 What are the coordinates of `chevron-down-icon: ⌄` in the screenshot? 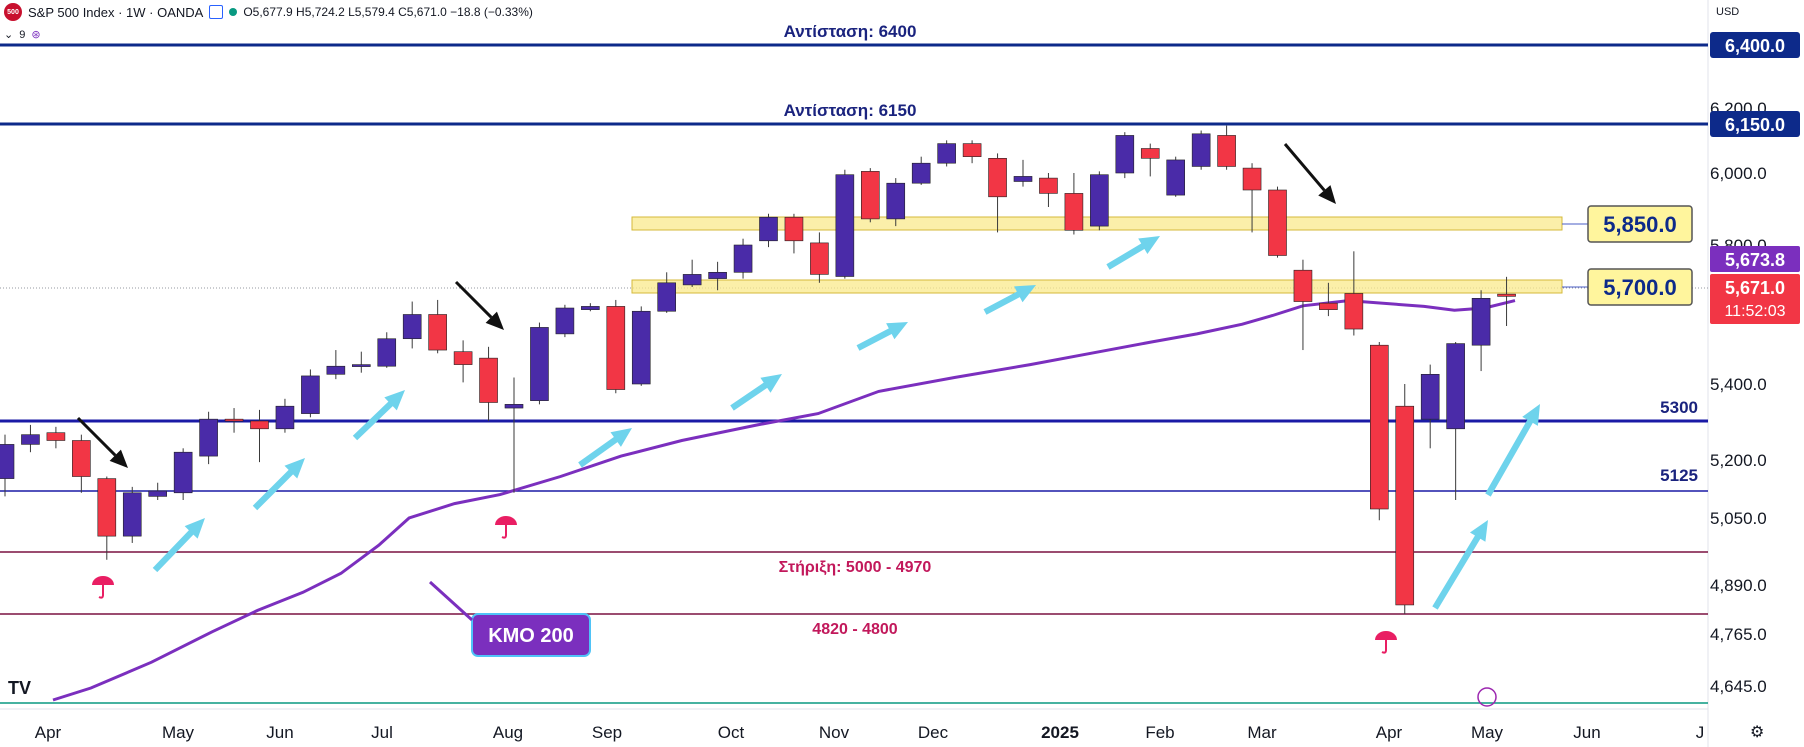 It's located at (9, 35).